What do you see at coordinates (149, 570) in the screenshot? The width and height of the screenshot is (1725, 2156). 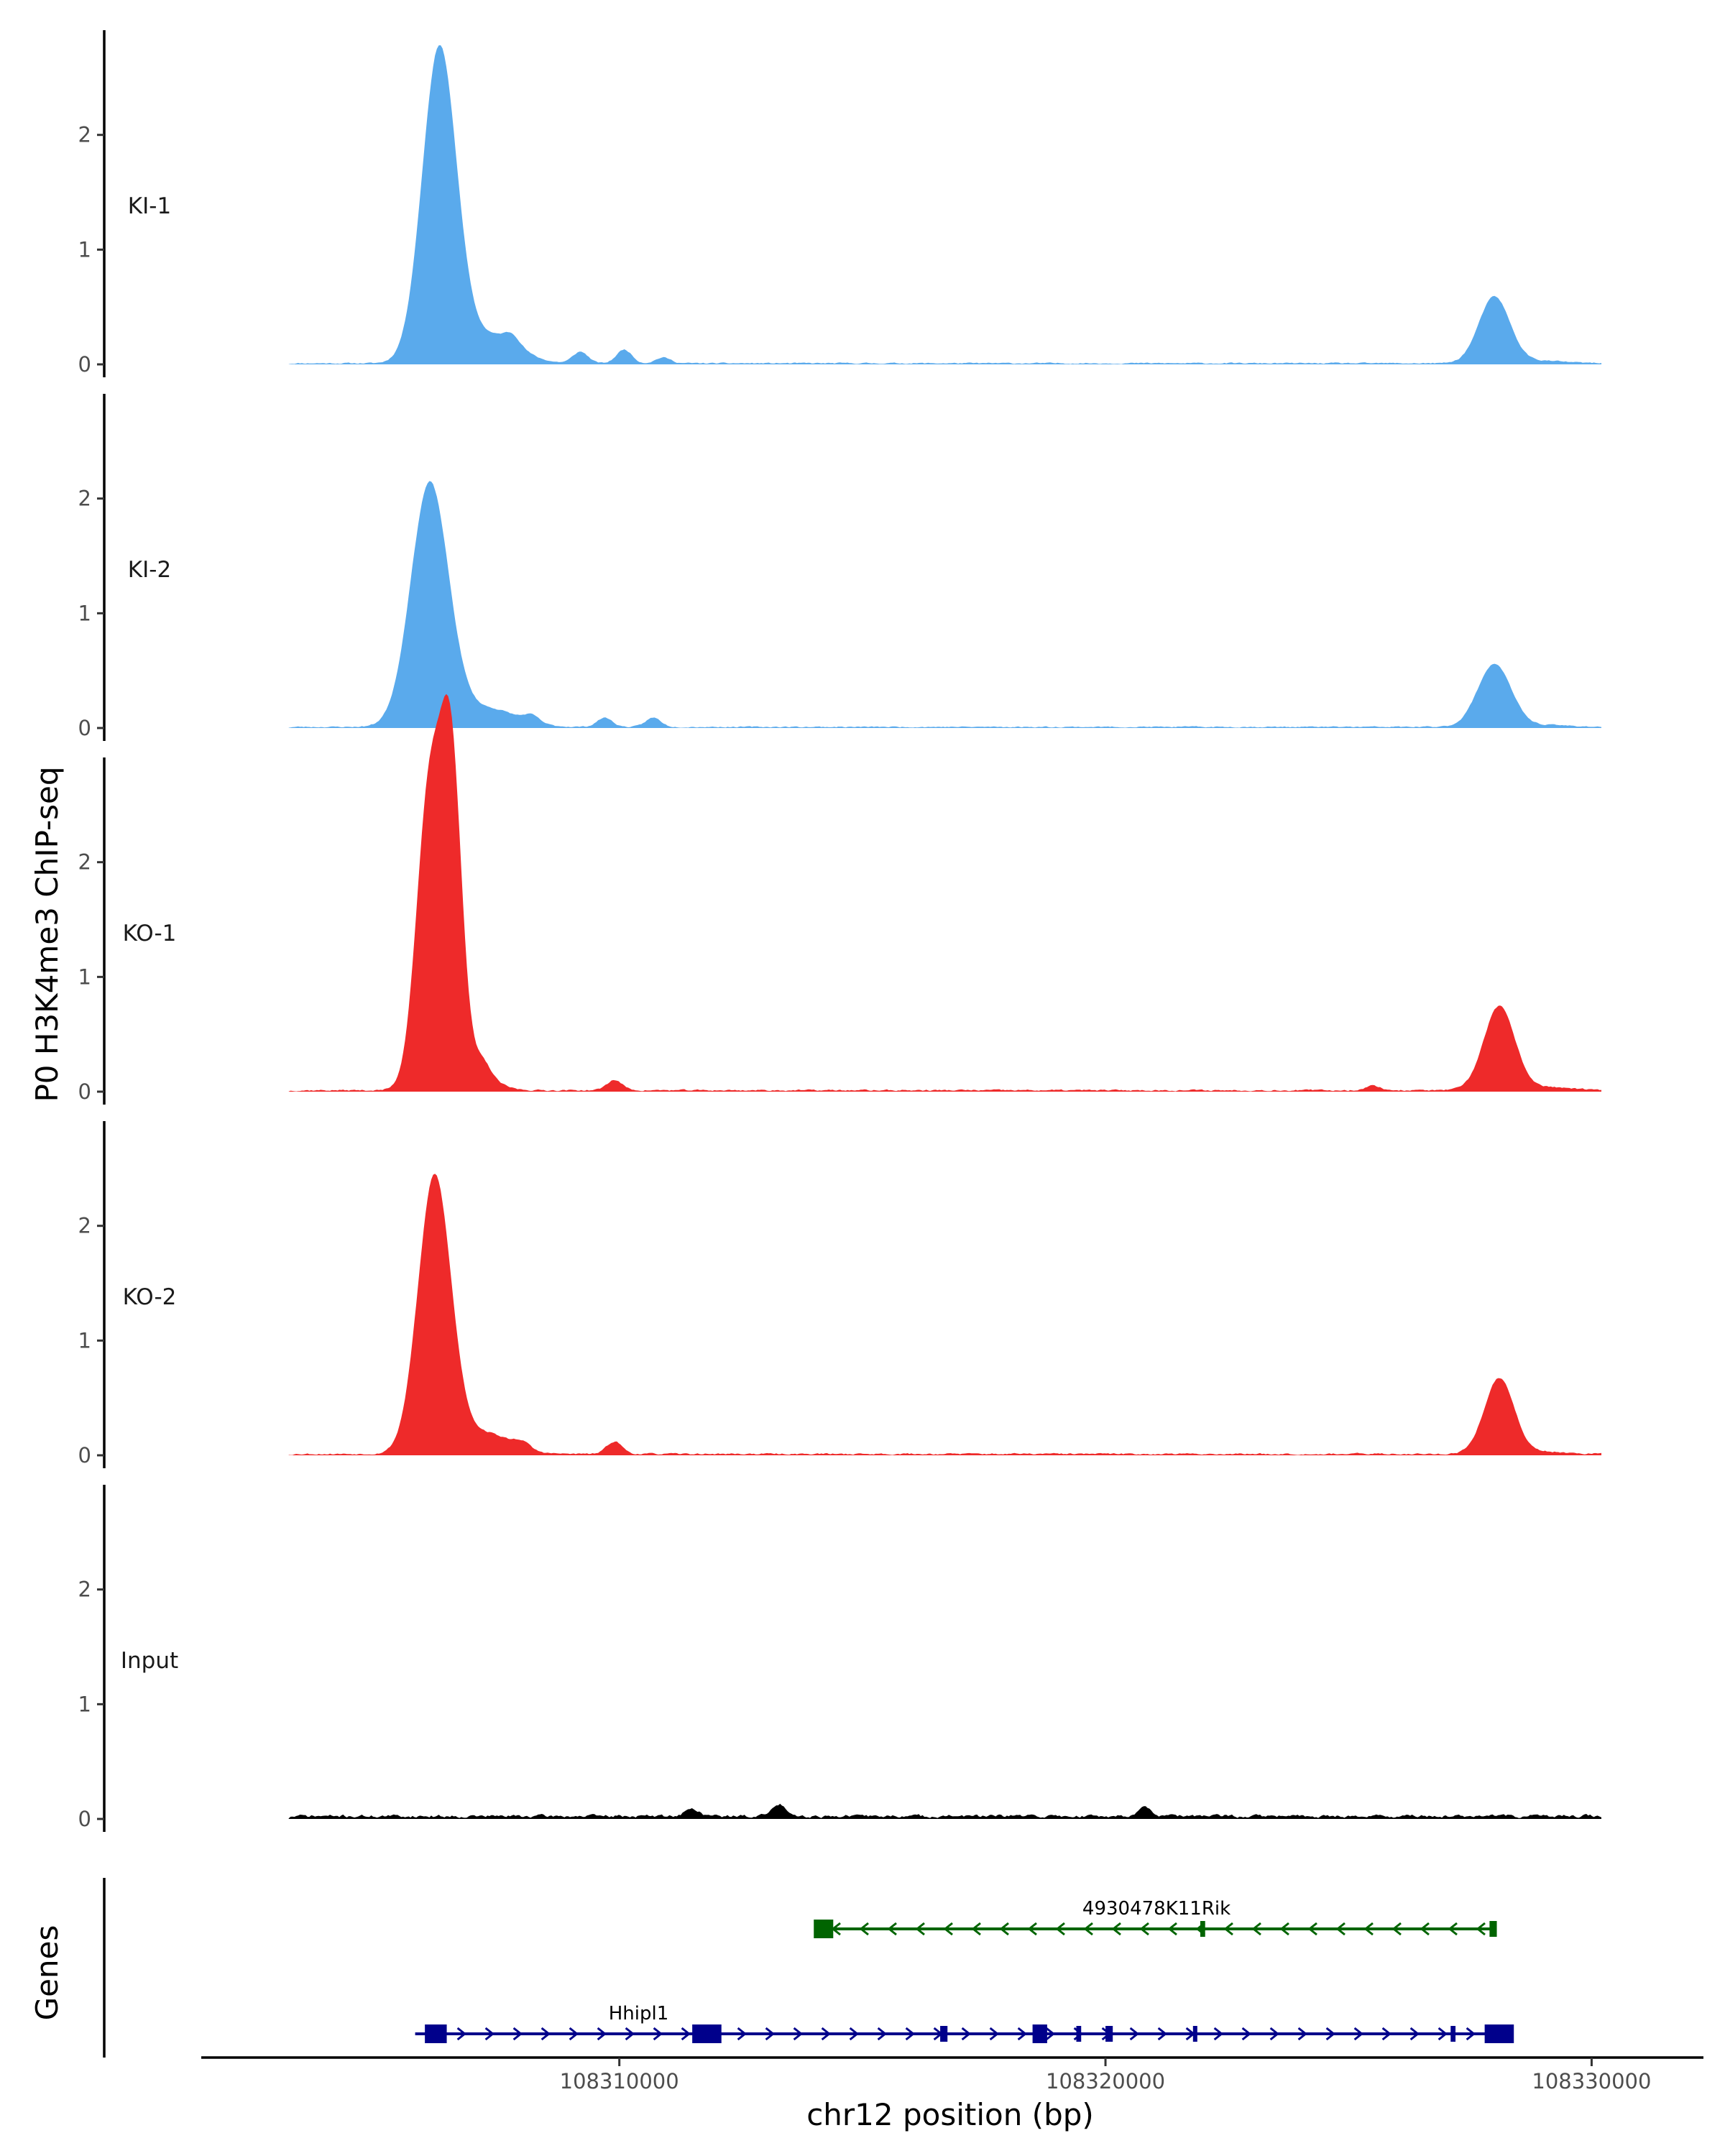 I see `track-label: KI-2` at bounding box center [149, 570].